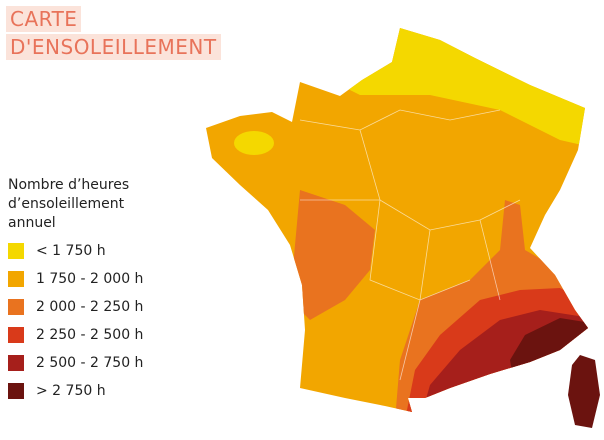 This screenshot has height=440, width=604. I want to click on legend-item: 1 750 - 2 000 h, so click(75, 279).